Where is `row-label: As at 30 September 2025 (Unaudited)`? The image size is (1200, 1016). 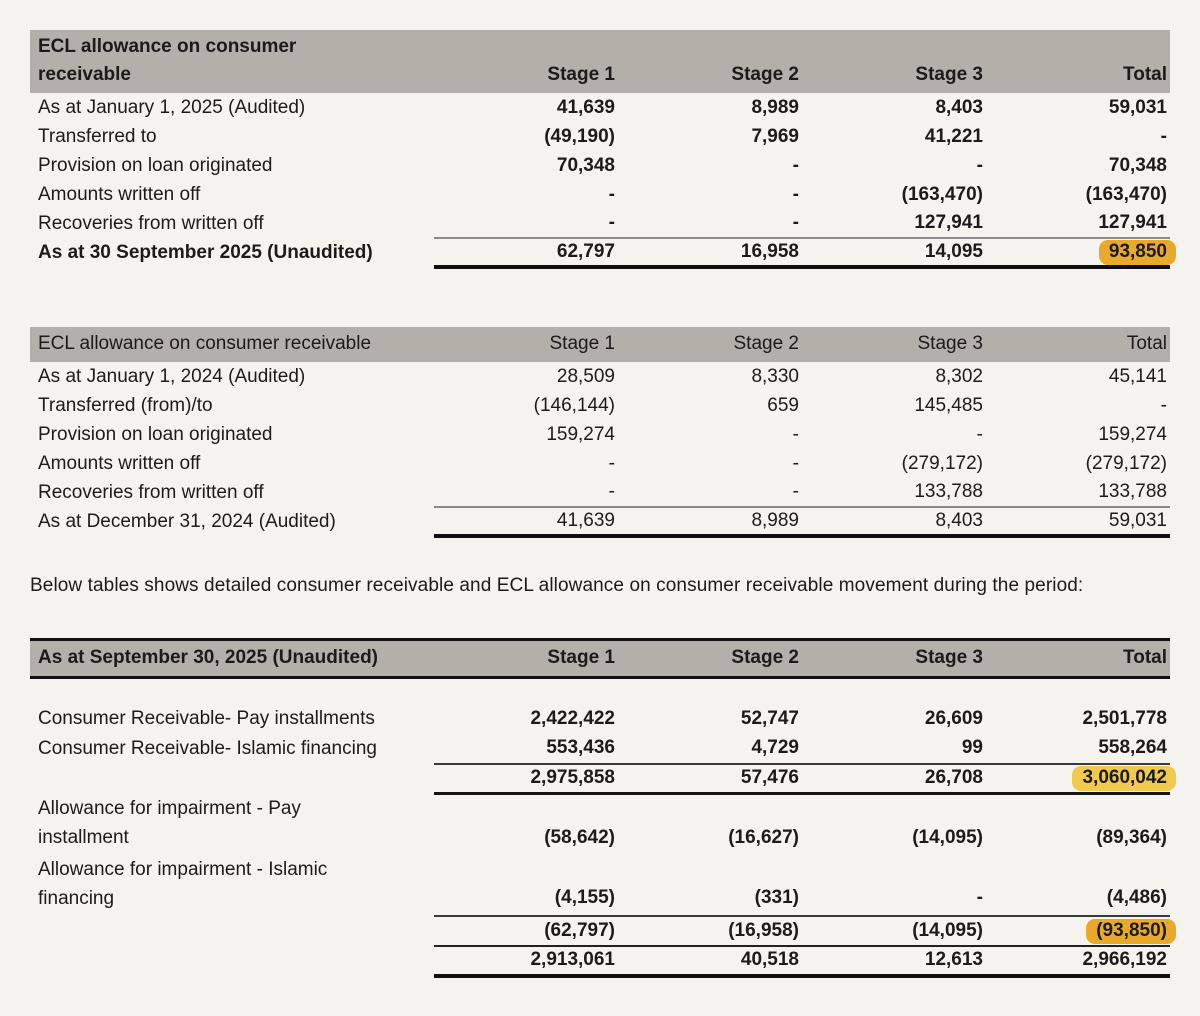
row-label: As at 30 September 2025 (Unaudited) is located at coordinates (205, 252).